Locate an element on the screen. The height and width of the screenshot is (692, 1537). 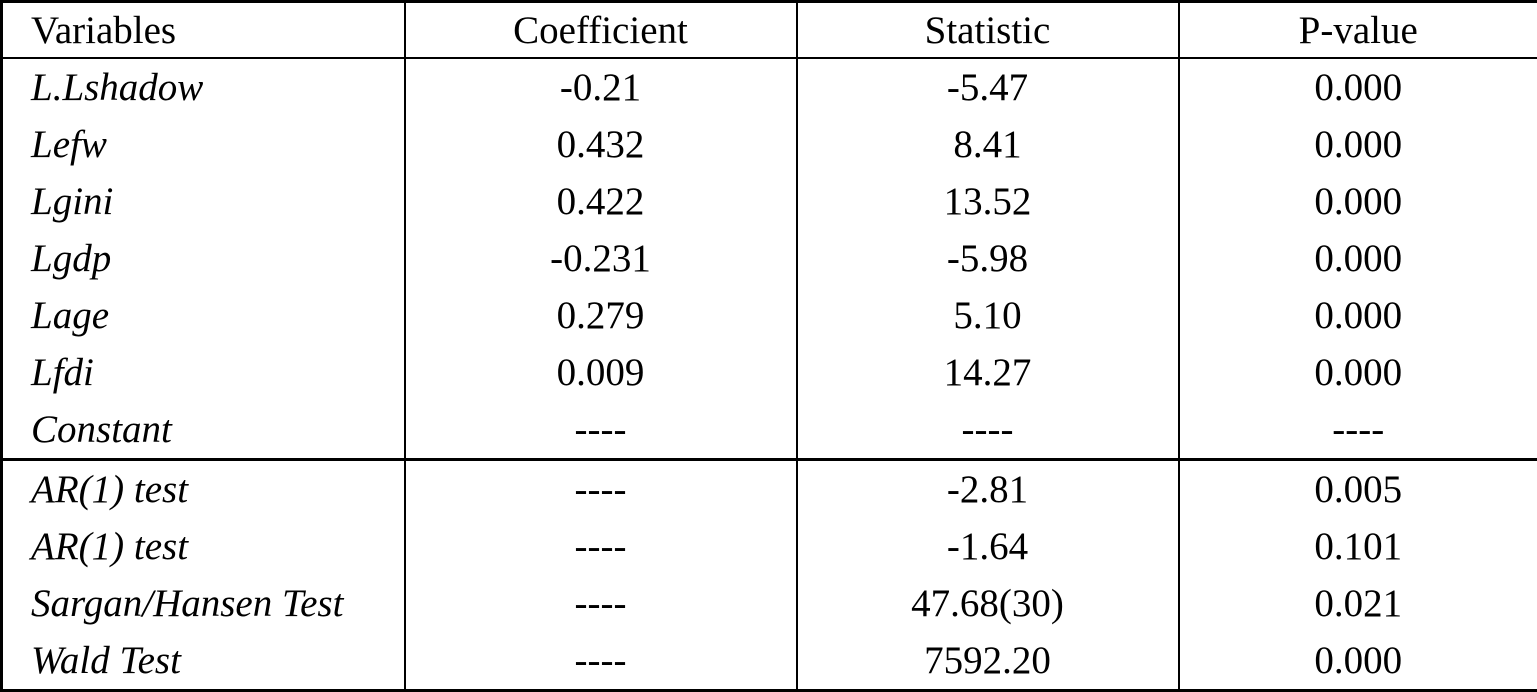
variable-cell: Lage is located at coordinates (203, 315).